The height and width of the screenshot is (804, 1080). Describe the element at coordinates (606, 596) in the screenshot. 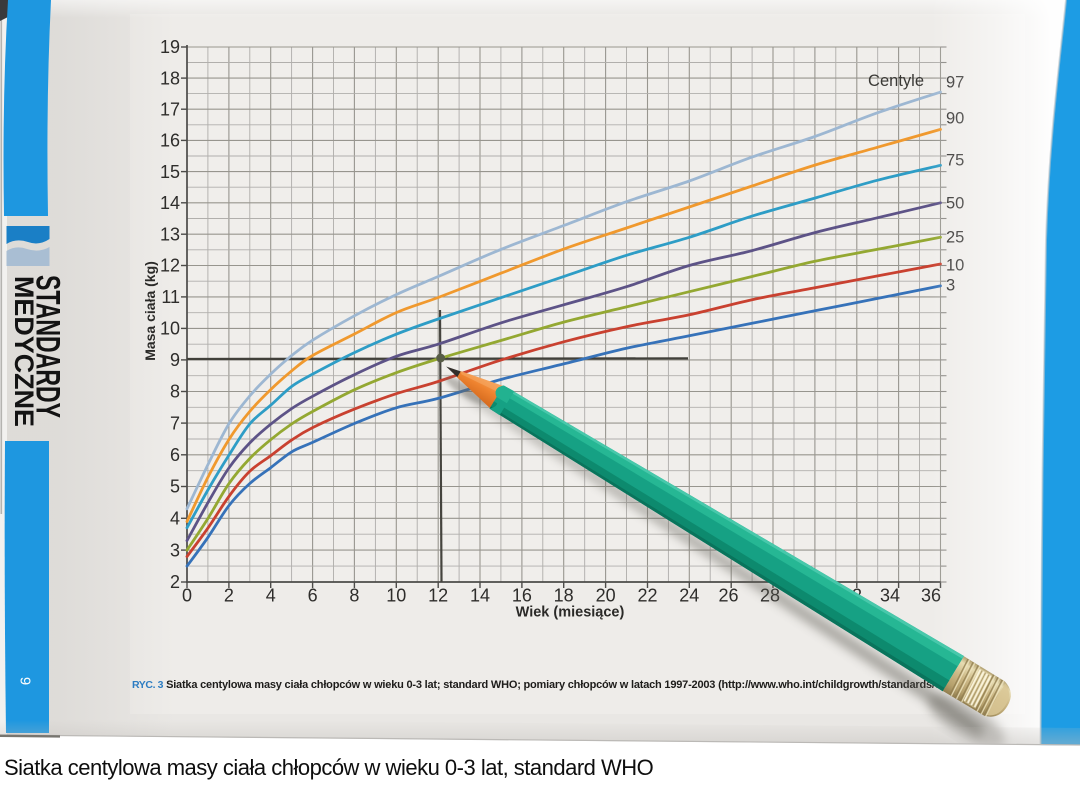

I see `svg-text: 20` at that location.